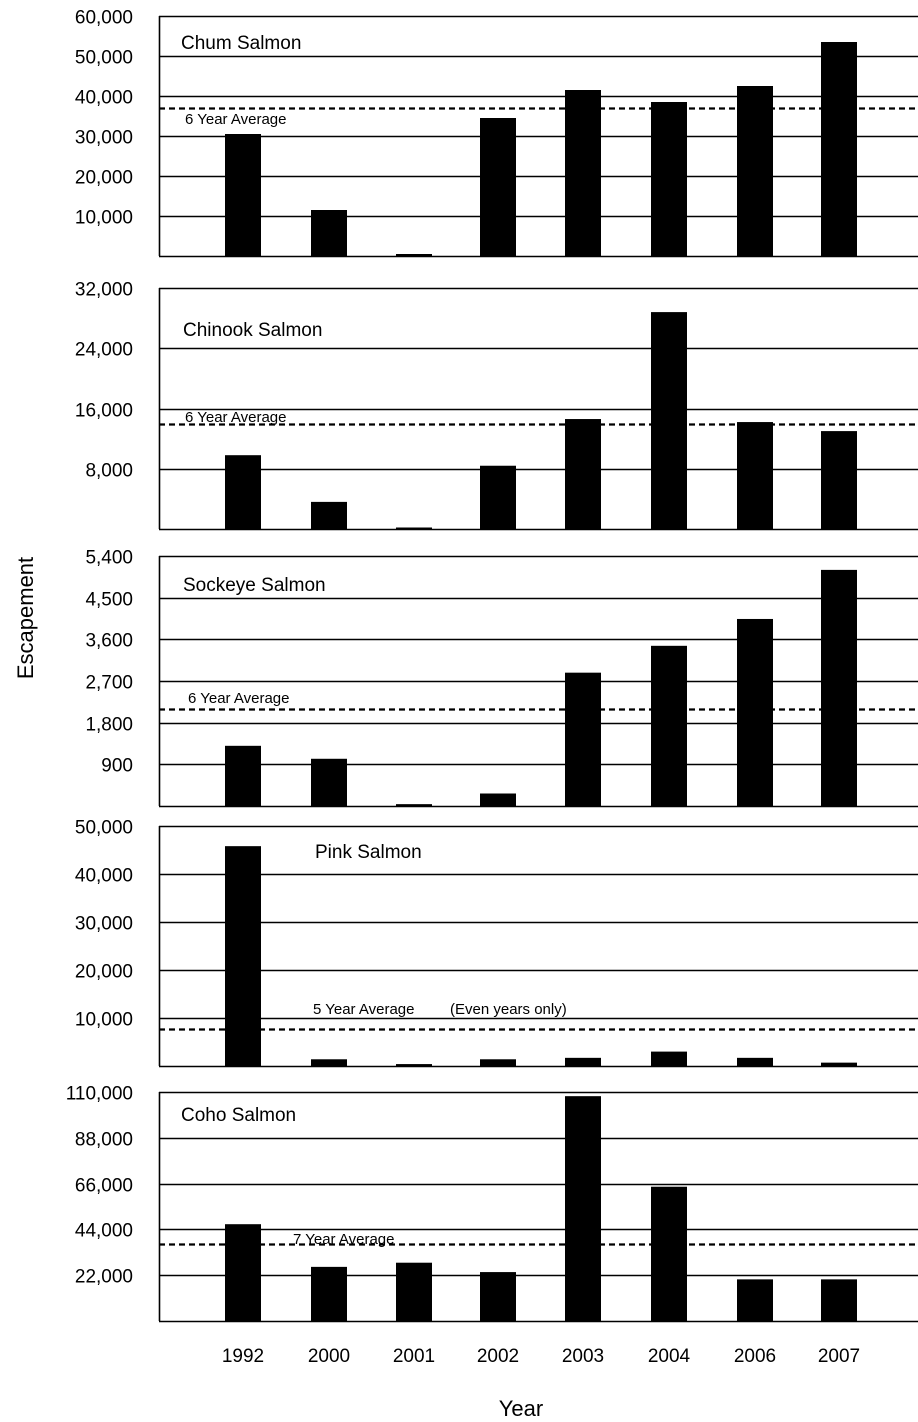 The image size is (918, 1422). I want to click on y-tick-label: 1,800, so click(109, 725).